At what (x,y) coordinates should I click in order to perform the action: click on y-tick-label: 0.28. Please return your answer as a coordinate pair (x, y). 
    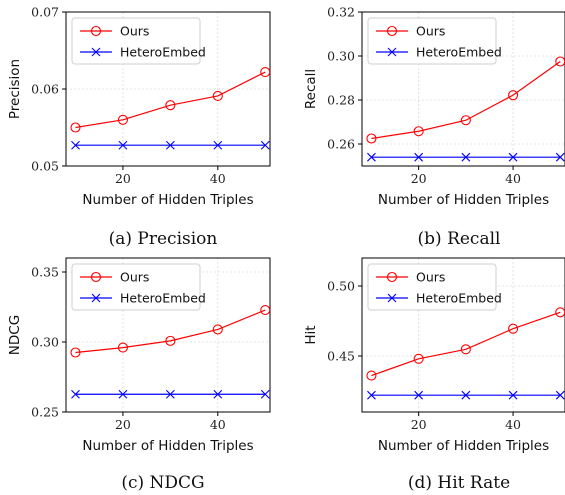
    Looking at the image, I should click on (341, 100).